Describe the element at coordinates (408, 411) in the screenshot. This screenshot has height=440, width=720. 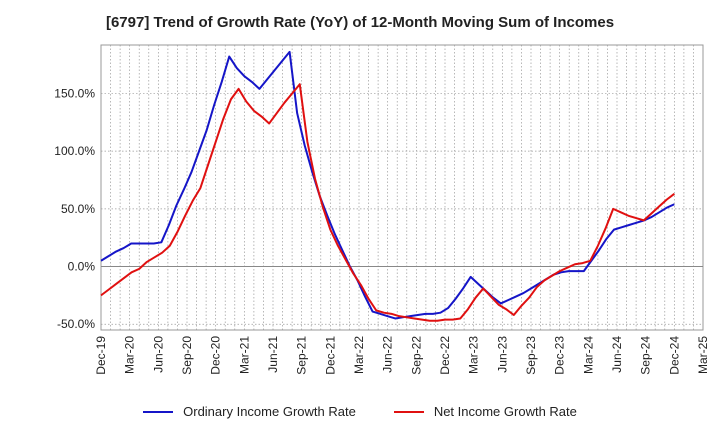
I see `legend-swatch-net` at that location.